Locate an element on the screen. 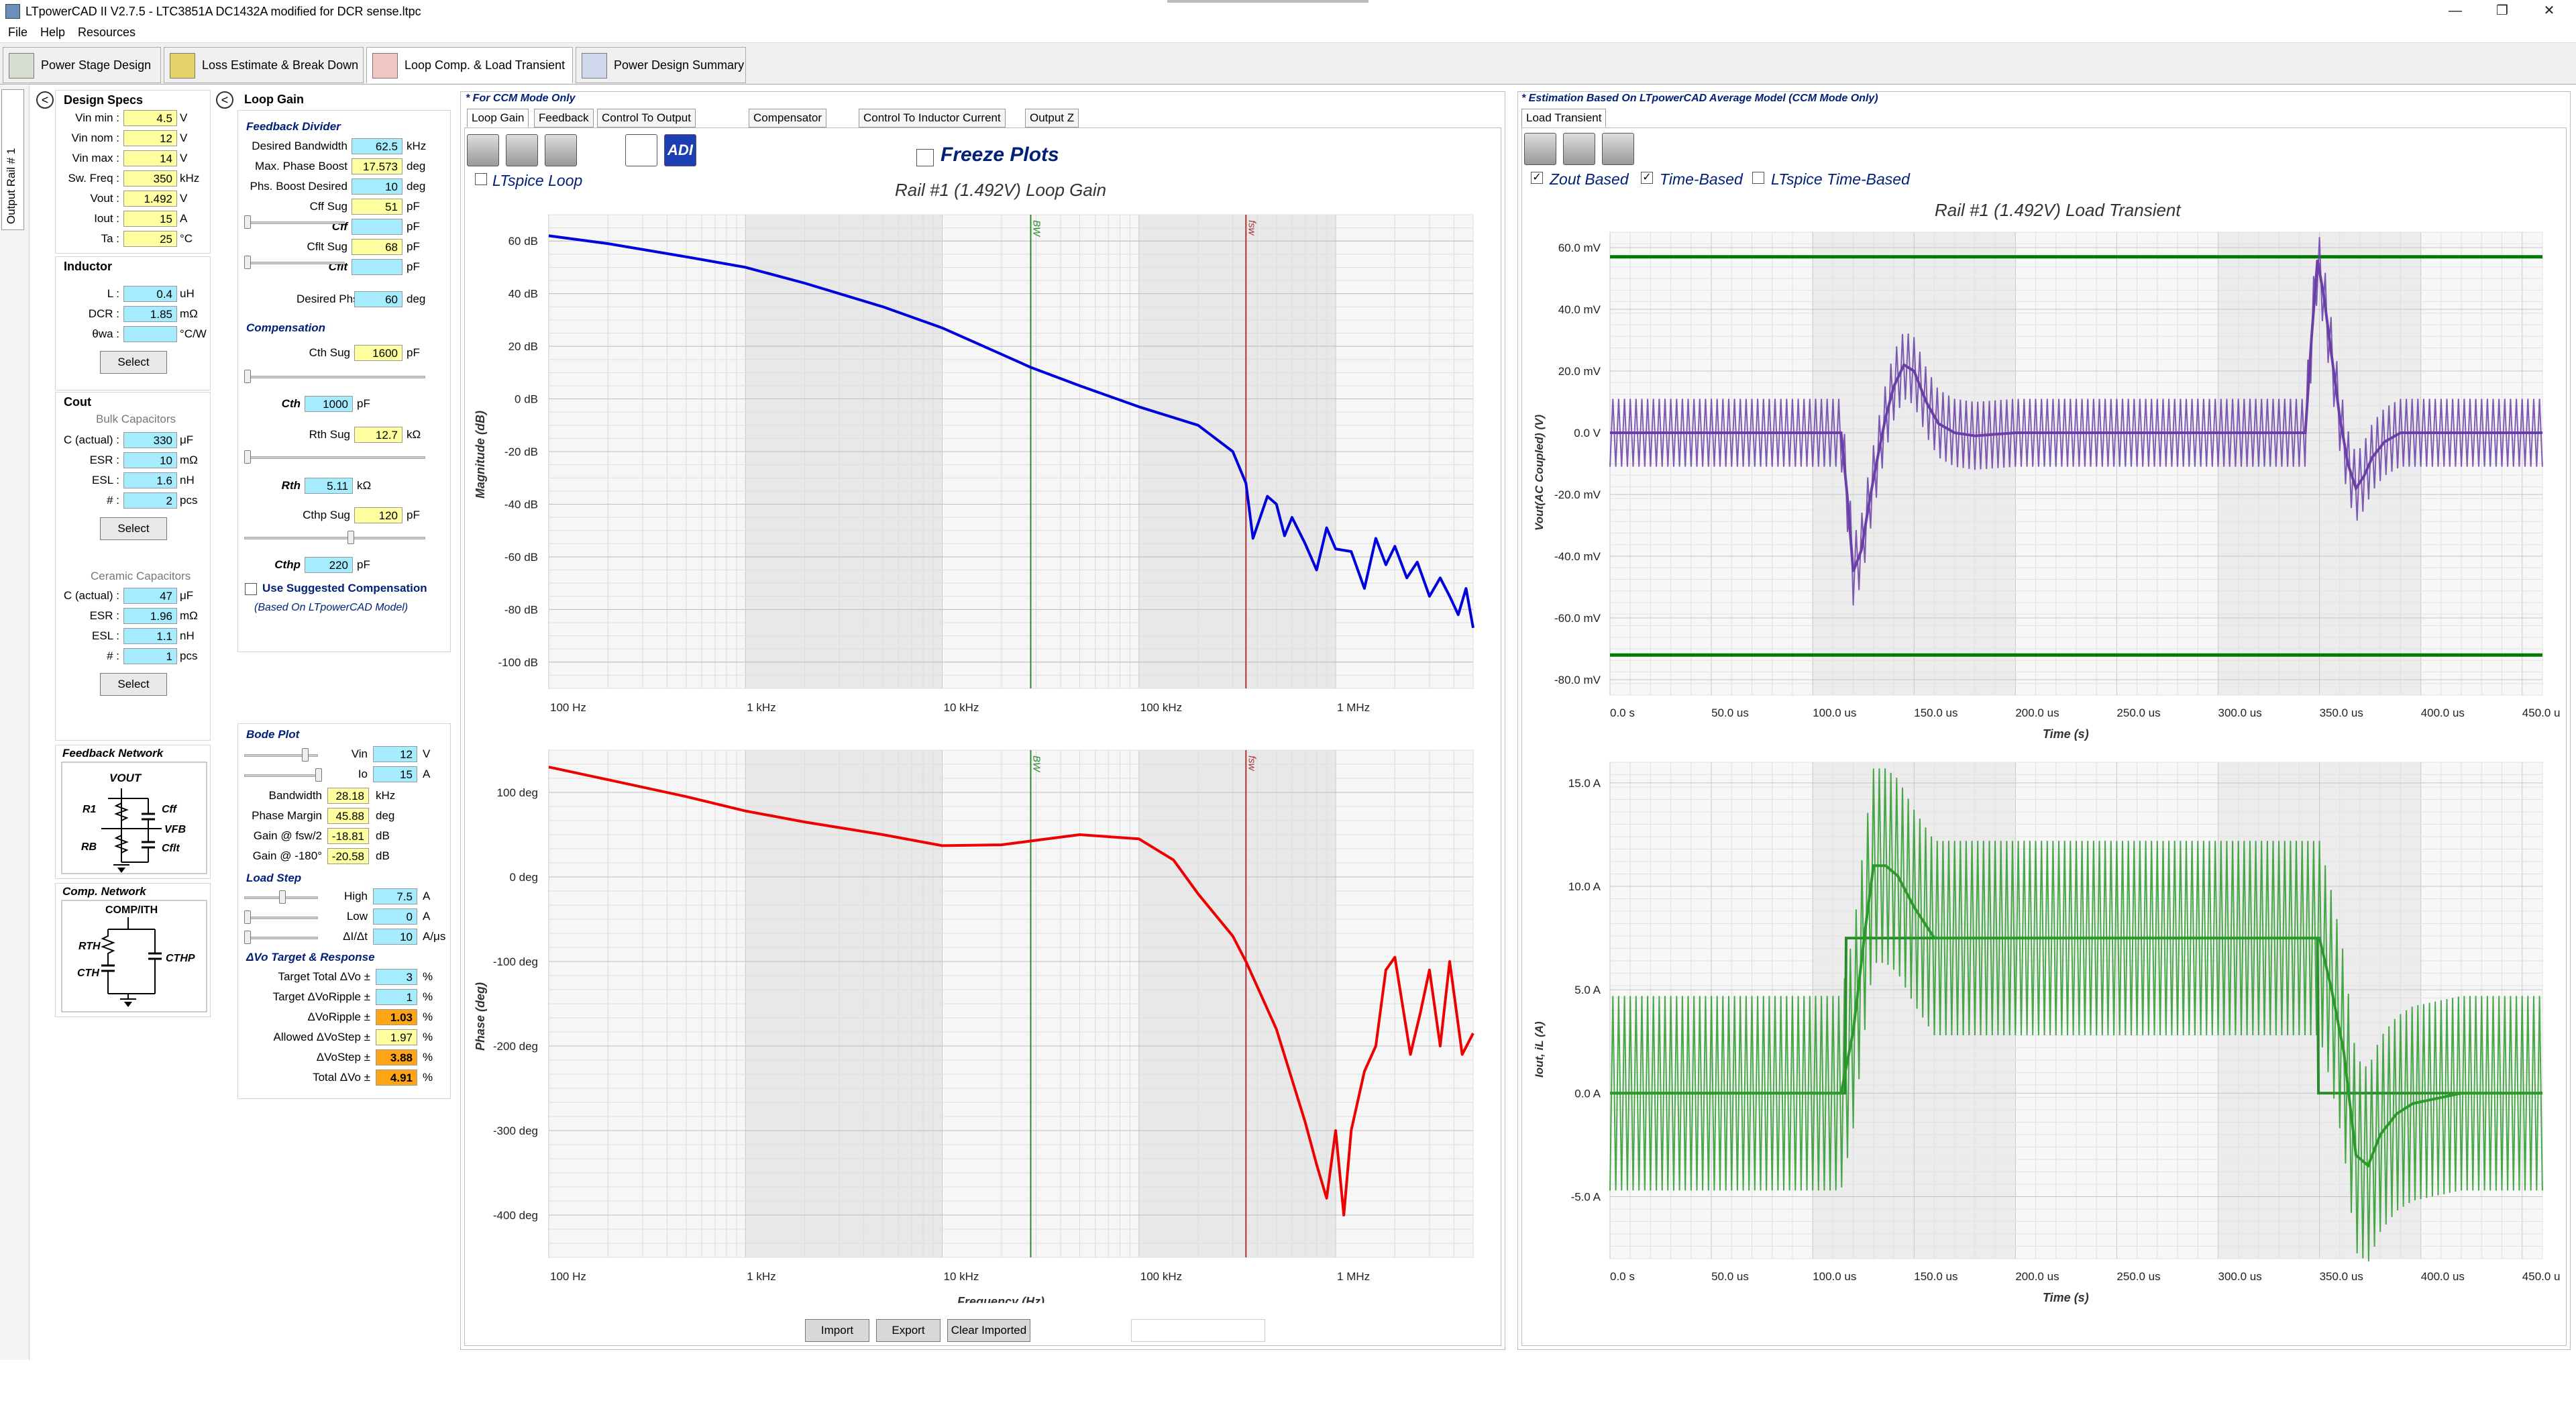  load-step-value: 7.5 is located at coordinates (395, 896).